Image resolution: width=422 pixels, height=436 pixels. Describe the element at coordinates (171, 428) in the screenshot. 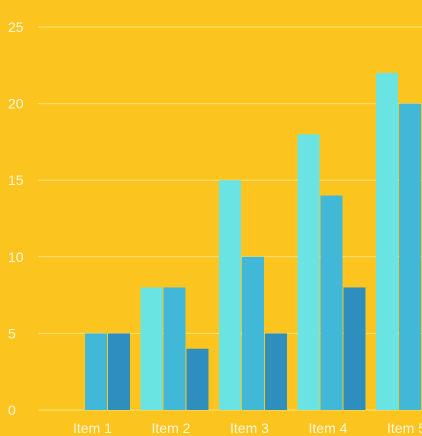

I see `x-category-label: Item 2` at that location.